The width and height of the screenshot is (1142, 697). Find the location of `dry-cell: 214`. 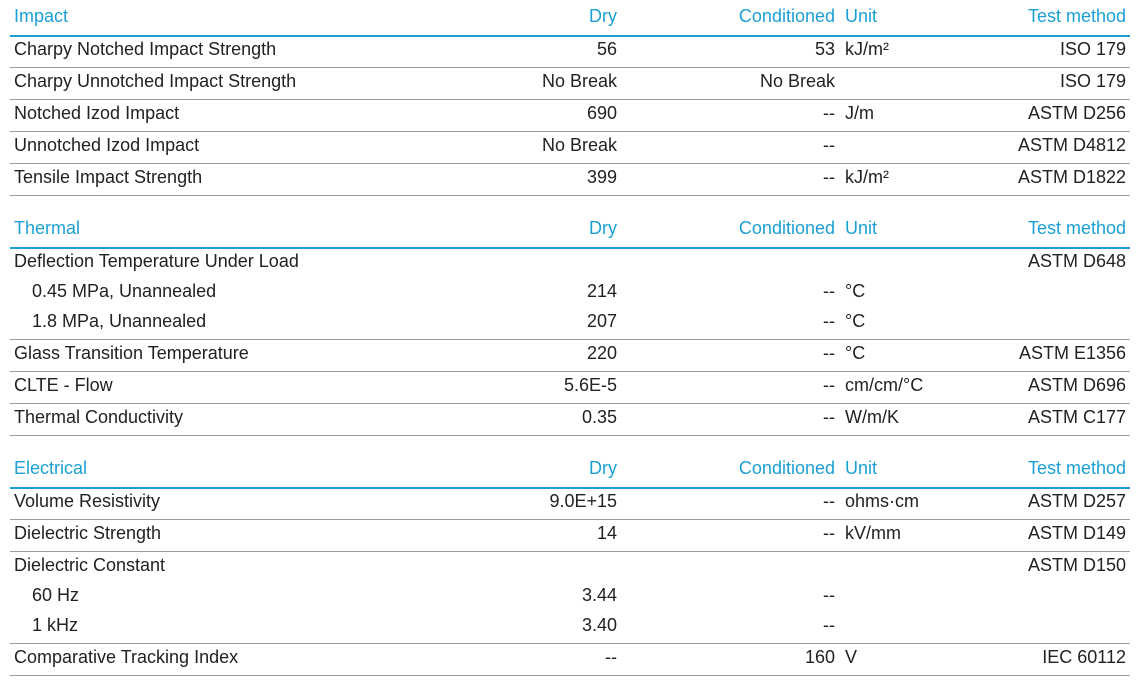

dry-cell: 214 is located at coordinates (601, 291).